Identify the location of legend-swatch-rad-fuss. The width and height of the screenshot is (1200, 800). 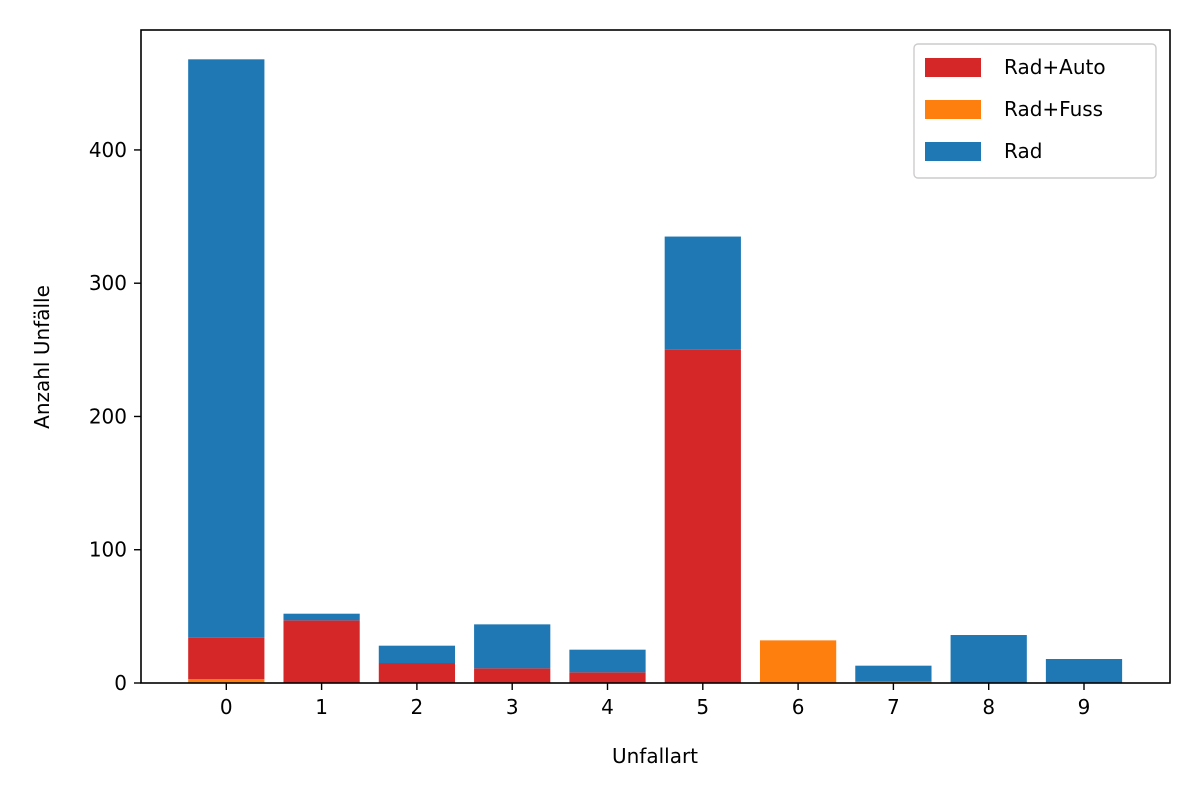
(953, 109).